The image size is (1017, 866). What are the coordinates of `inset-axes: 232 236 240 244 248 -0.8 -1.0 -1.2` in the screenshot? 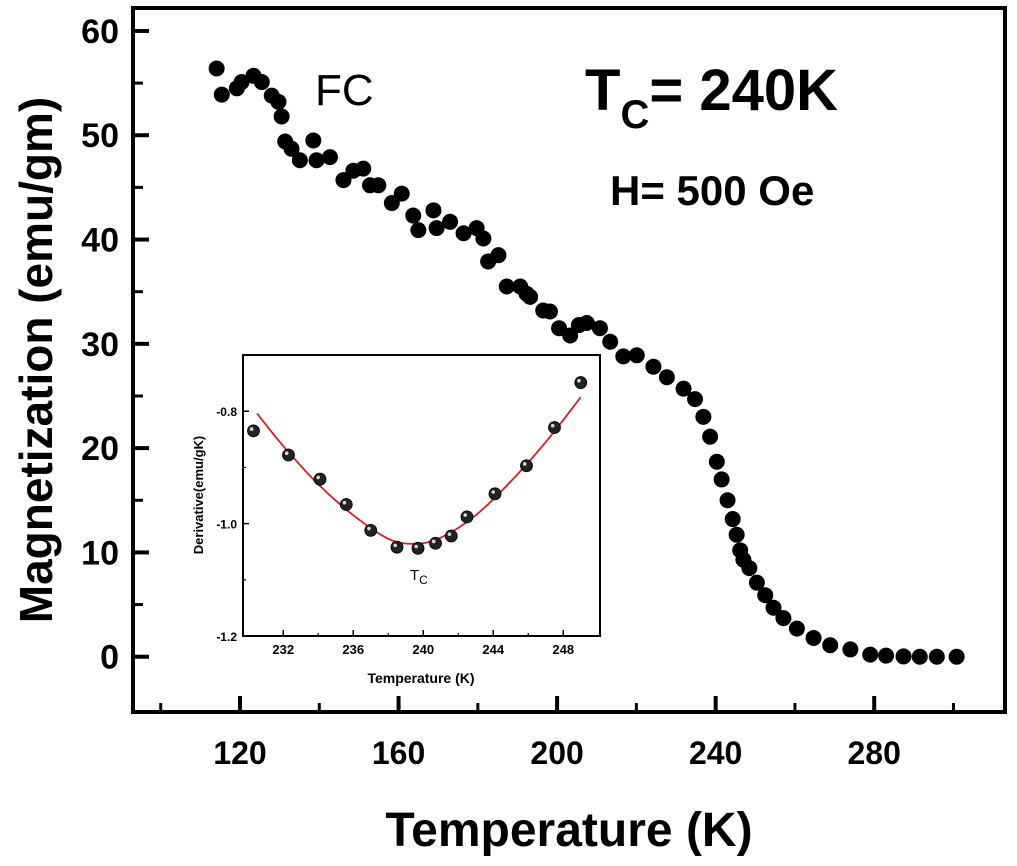 It's located at (395, 531).